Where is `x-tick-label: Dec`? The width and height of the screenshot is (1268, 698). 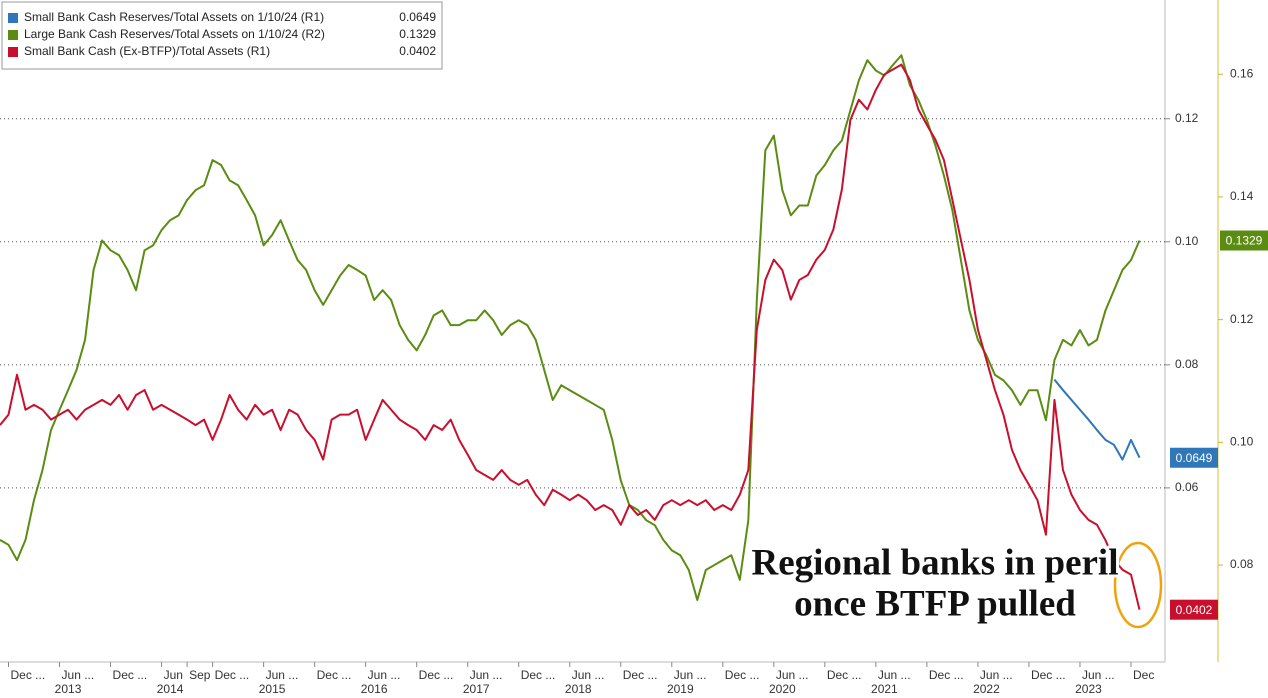
x-tick-label: Dec is located at coordinates (1143, 675).